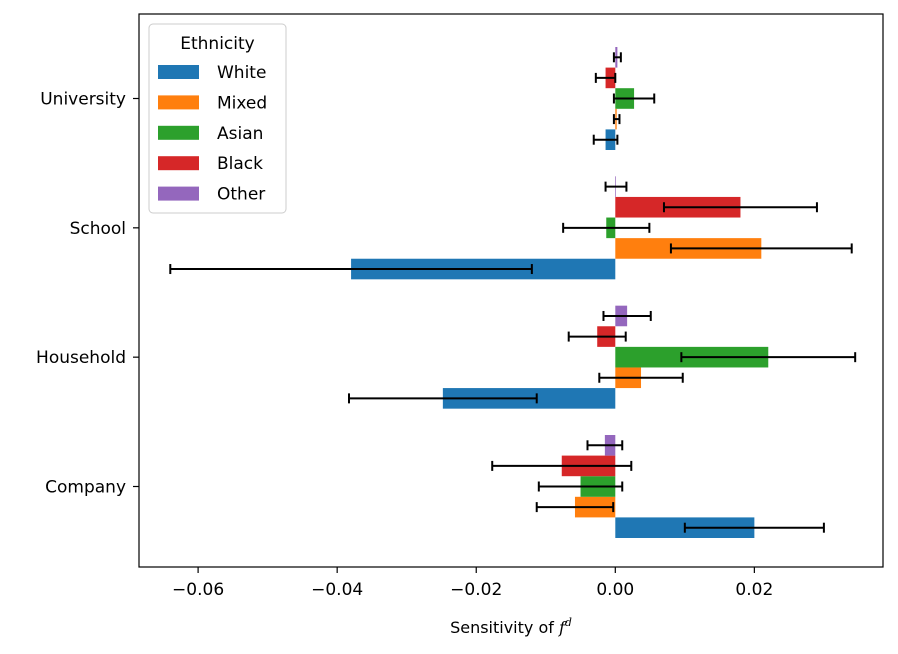 Image resolution: width=898 pixels, height=654 pixels. What do you see at coordinates (241, 73) in the screenshot?
I see `legend-label-white: White` at bounding box center [241, 73].